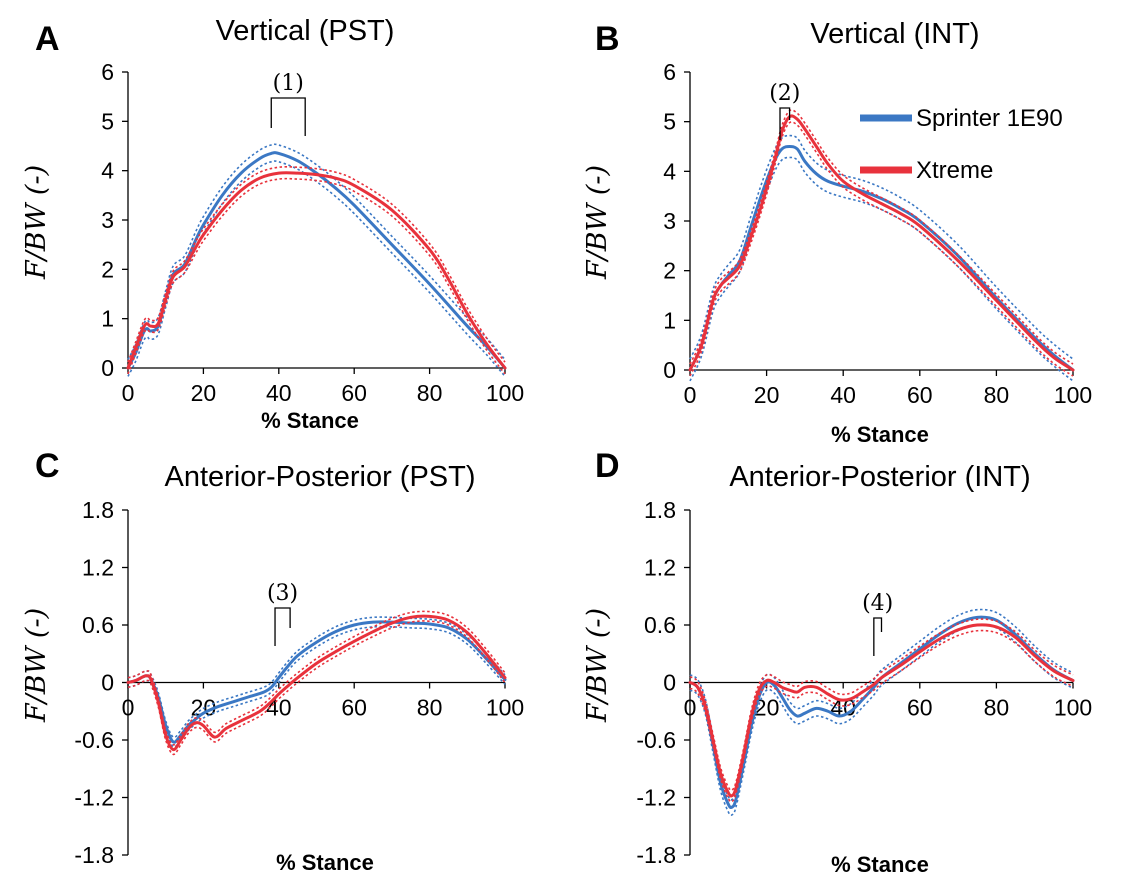 This screenshot has height=880, width=1130. What do you see at coordinates (107, 72) in the screenshot?
I see `y-tick-label: 6` at bounding box center [107, 72].